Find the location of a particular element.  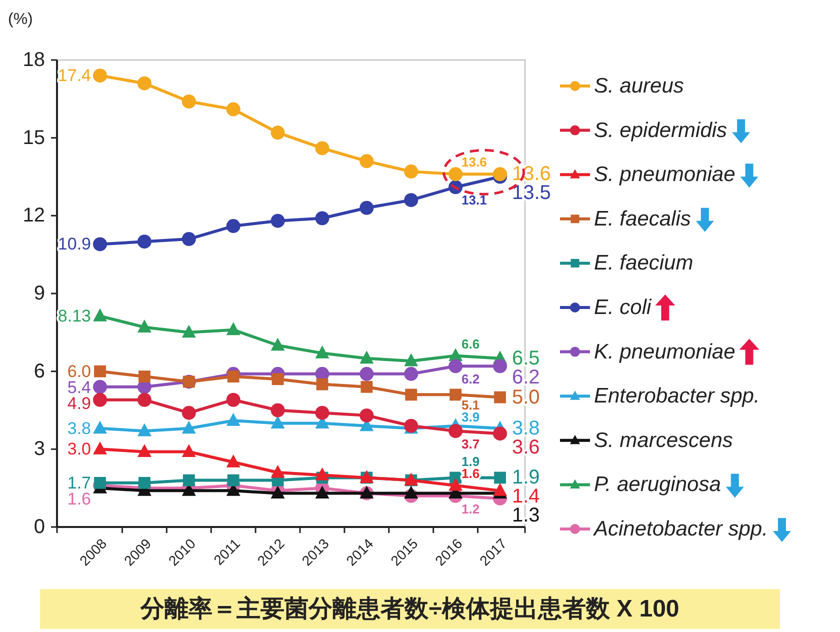

y-tick-label: 15 is located at coordinates (33, 137).